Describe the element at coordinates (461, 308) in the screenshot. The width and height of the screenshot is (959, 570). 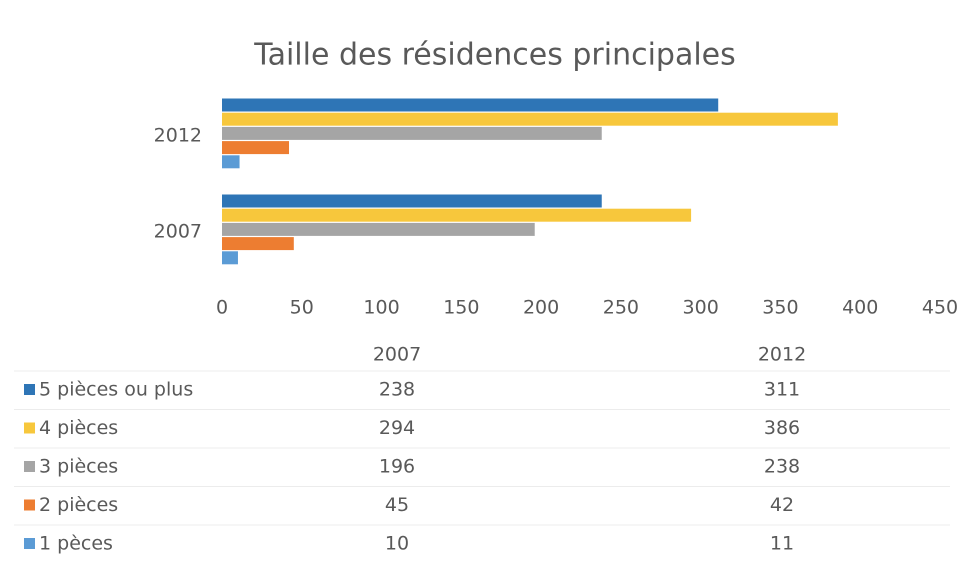
I see `x-tick-label: 150` at that location.